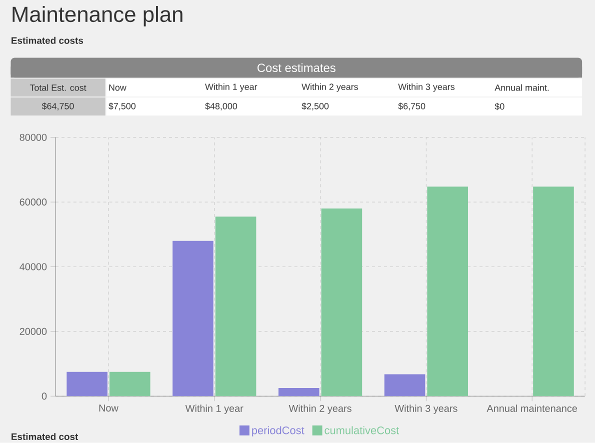  What do you see at coordinates (362, 430) in the screenshot?
I see `legend-label: cumulativeCost` at bounding box center [362, 430].